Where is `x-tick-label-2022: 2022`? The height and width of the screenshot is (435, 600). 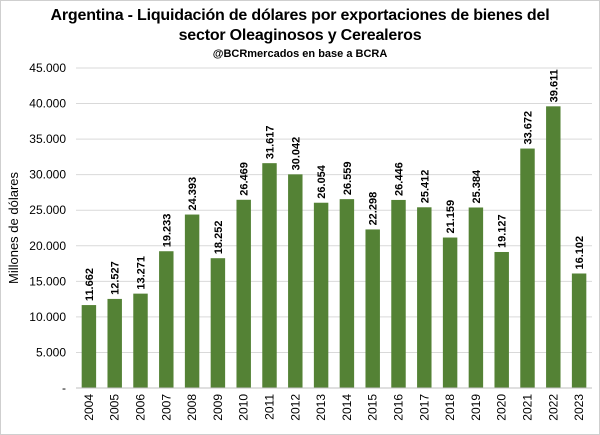
x-tick-label-2022: 2022 is located at coordinates (553, 407).